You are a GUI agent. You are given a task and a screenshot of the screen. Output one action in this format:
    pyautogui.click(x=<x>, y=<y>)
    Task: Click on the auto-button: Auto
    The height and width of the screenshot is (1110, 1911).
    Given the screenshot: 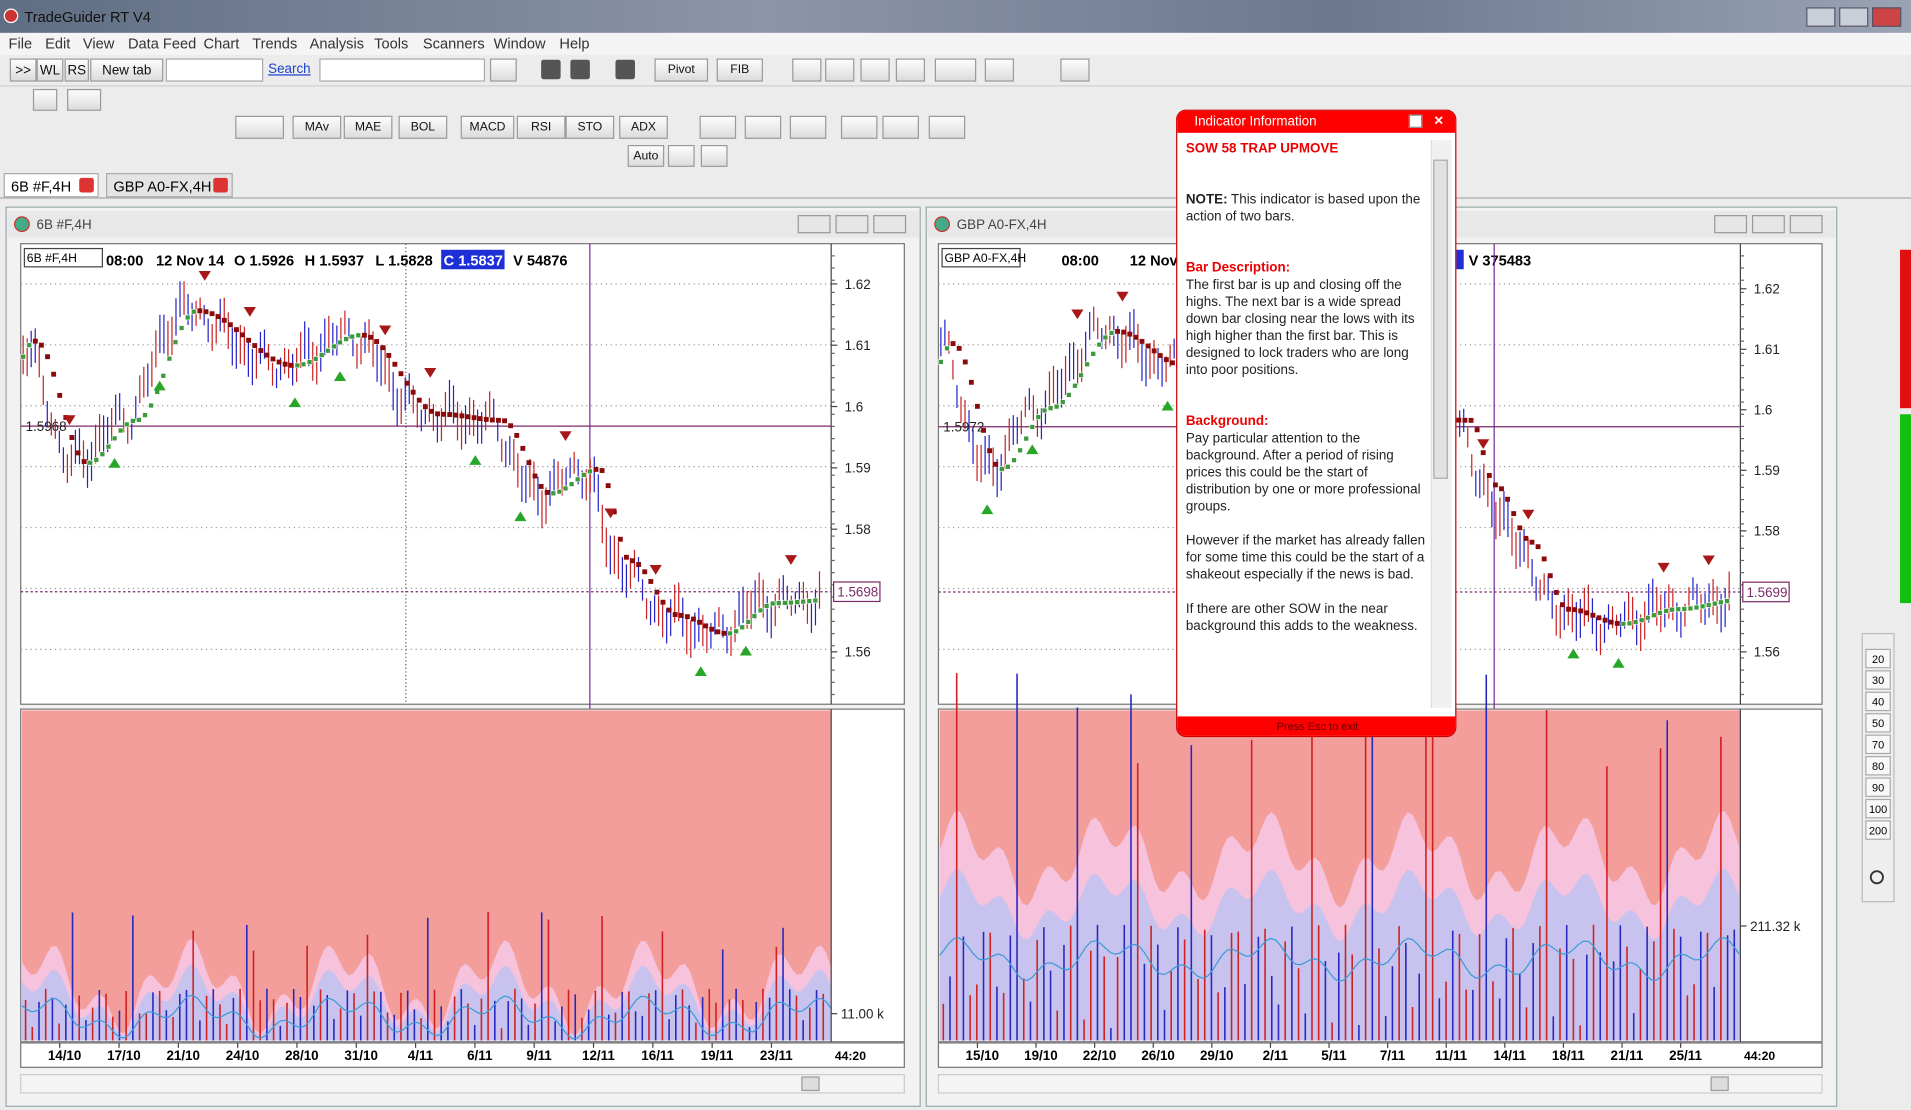 What is the action you would take?
    pyautogui.click(x=646, y=155)
    